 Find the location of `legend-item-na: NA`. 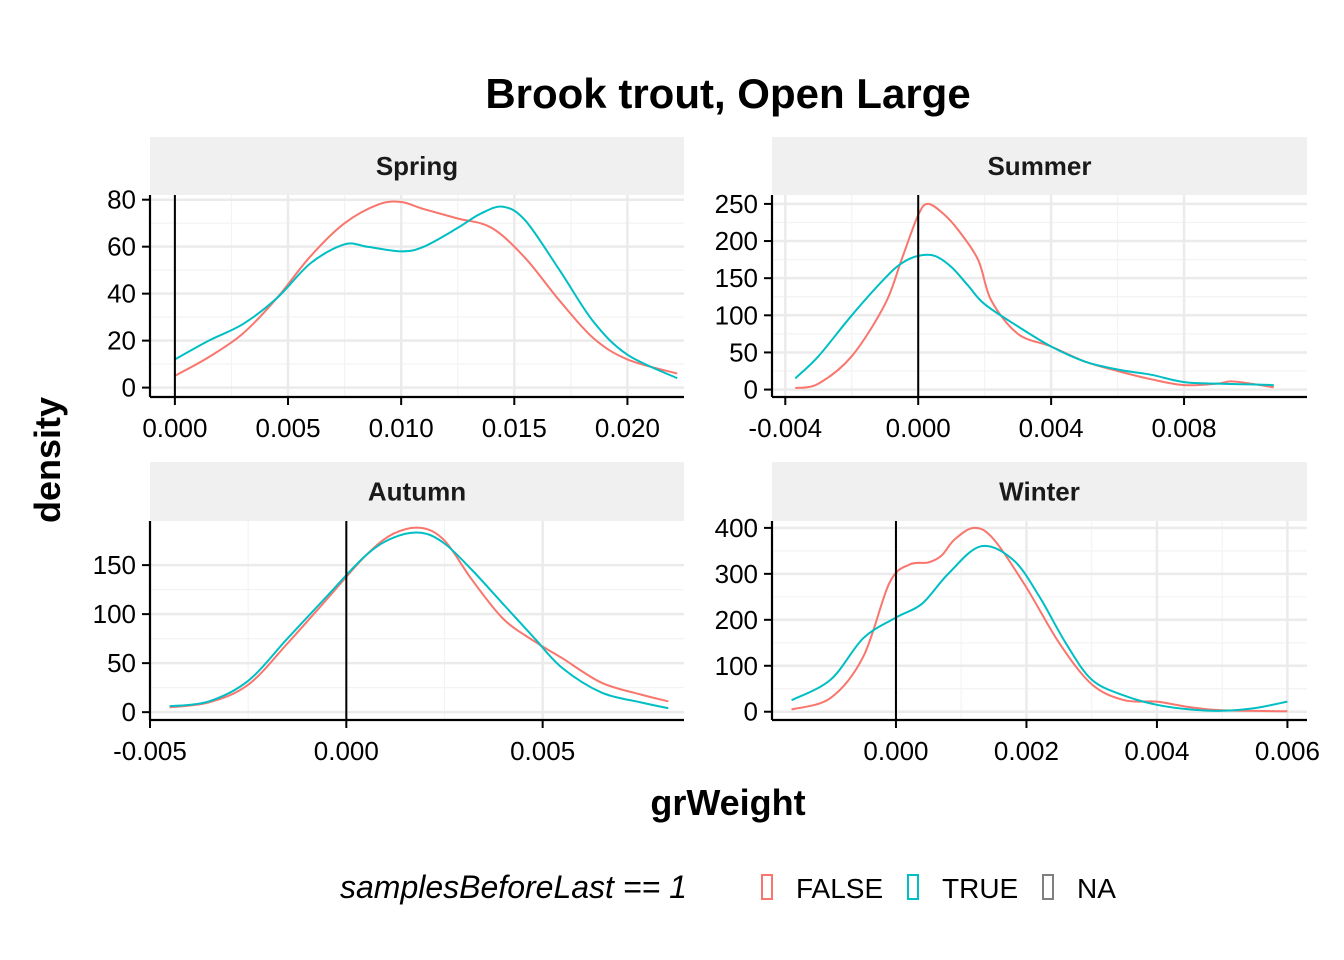

legend-item-na: NA is located at coordinates (1079, 888).